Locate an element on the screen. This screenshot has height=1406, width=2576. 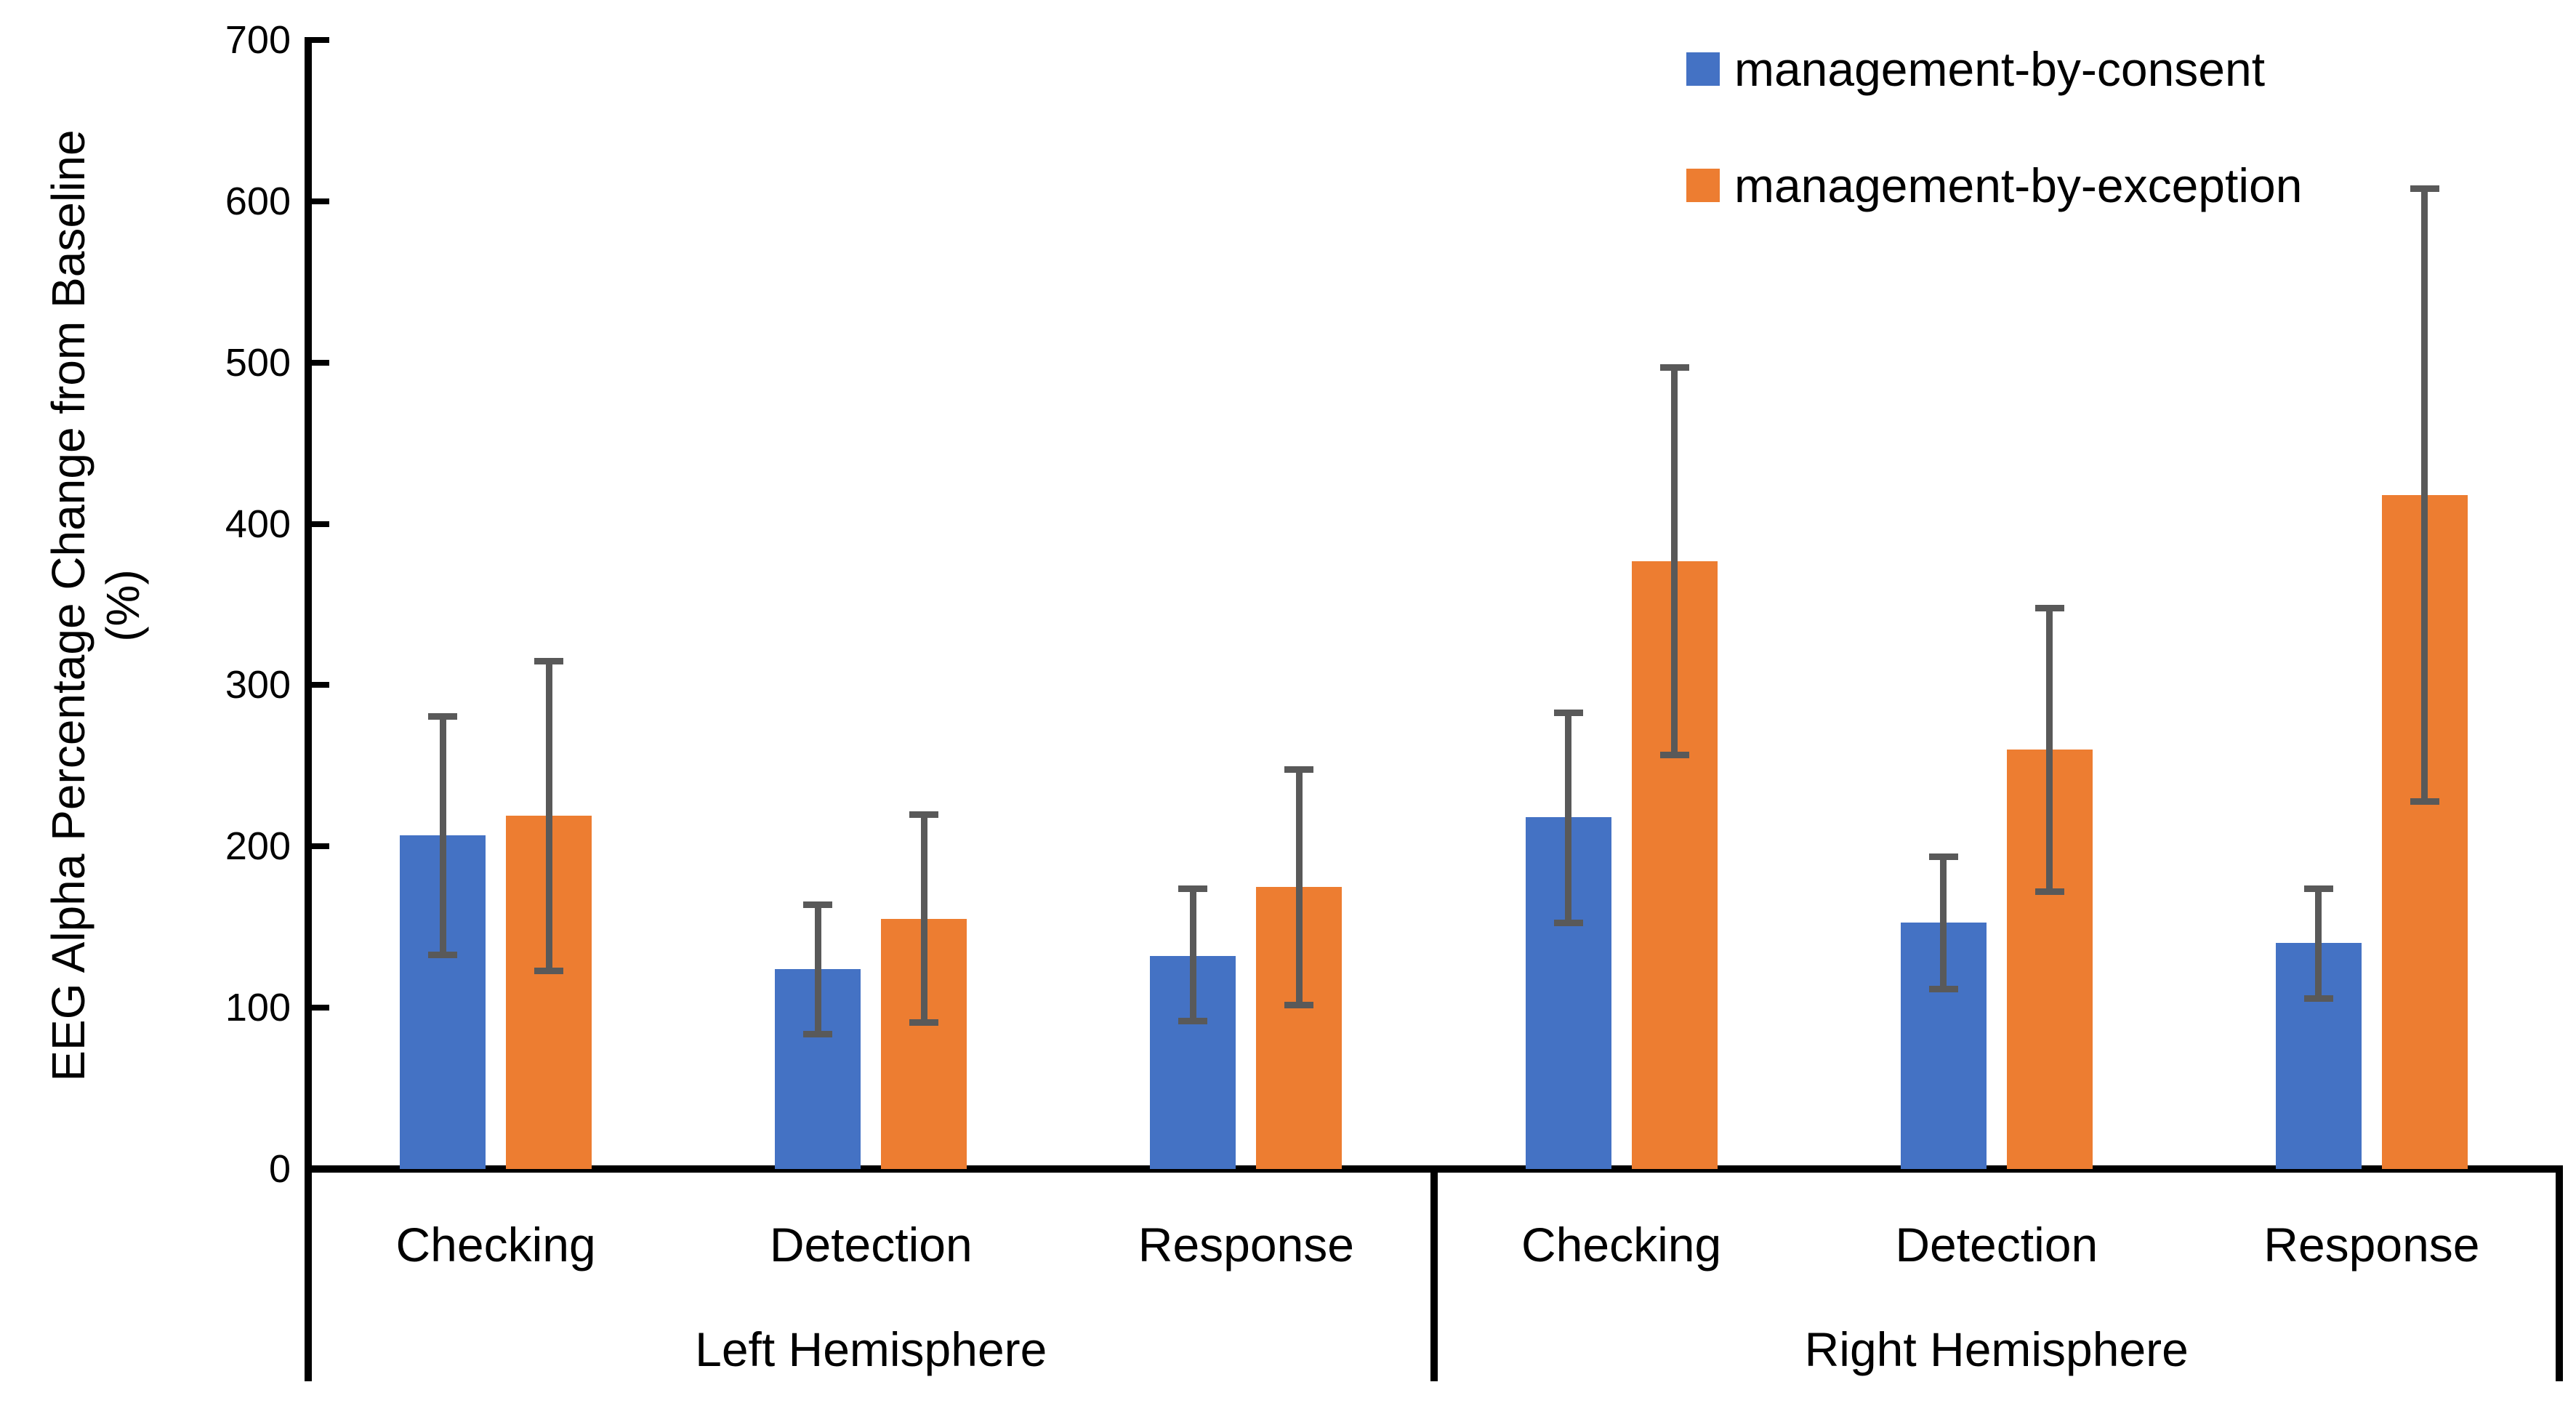
legend-item-consent: management-by-consent is located at coordinates (1975, 69).